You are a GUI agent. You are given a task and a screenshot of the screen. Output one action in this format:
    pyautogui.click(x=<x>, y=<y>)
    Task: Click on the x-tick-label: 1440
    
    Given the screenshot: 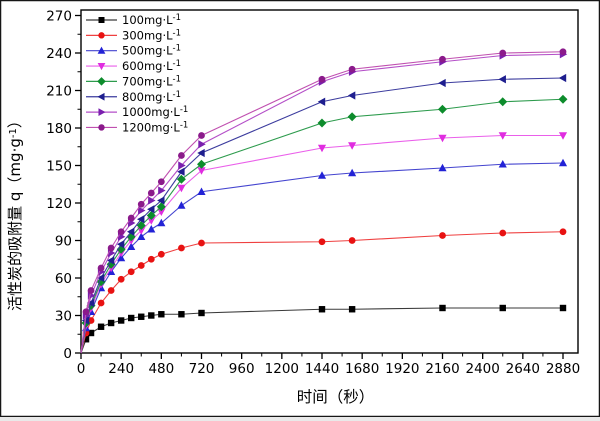 What is the action you would take?
    pyautogui.click(x=322, y=369)
    